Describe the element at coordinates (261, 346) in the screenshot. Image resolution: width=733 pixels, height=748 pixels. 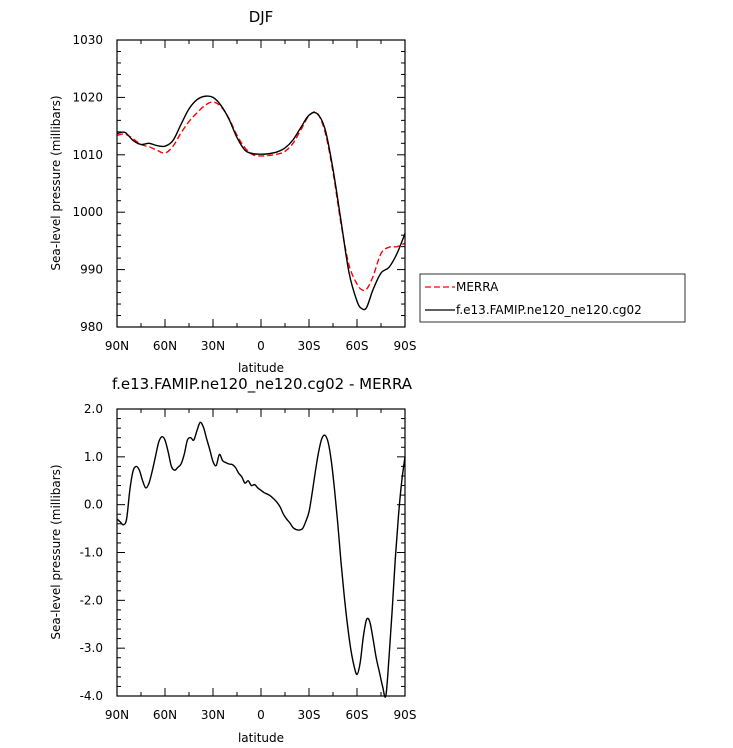
I see `top-x-tick-label: 0` at that location.